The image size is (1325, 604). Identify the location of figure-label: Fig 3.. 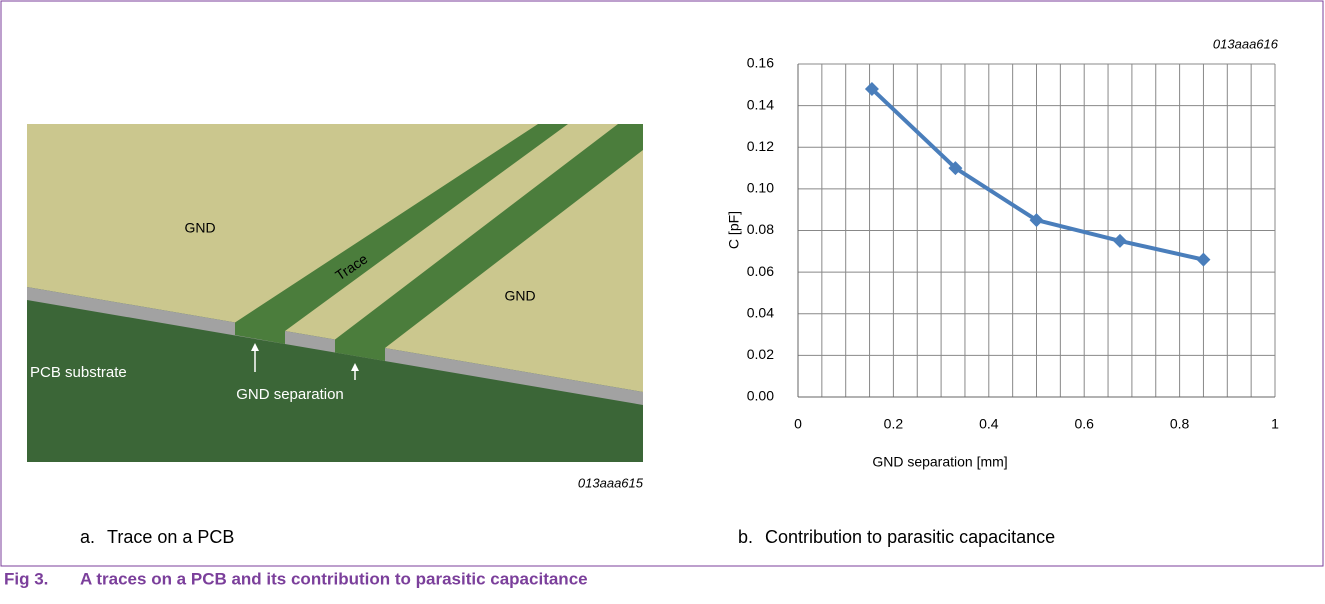
(26, 578).